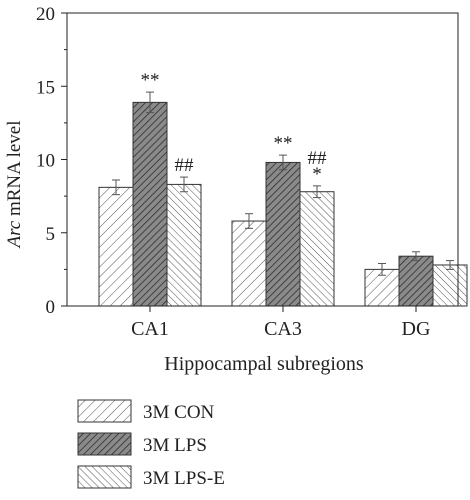 The width and height of the screenshot is (470, 500). I want to click on y-axis-ticks: 0 5 10 15 20, so click(51, 161).